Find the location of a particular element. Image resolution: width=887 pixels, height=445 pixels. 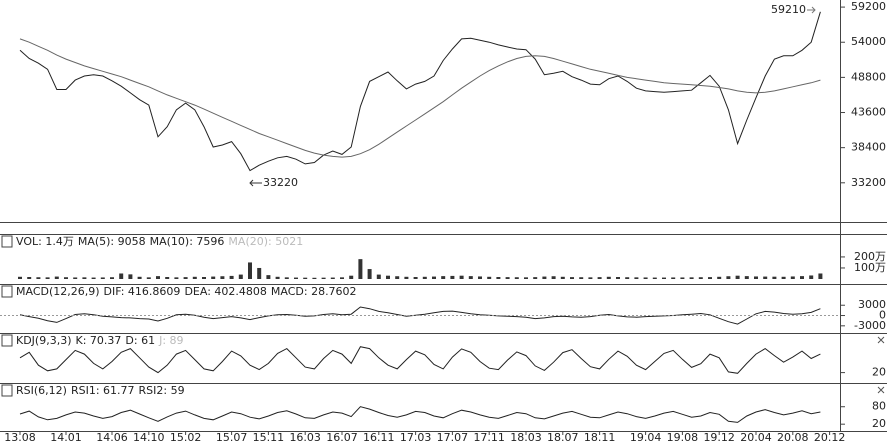

x-tick-label: 16.03 is located at coordinates (305, 437).